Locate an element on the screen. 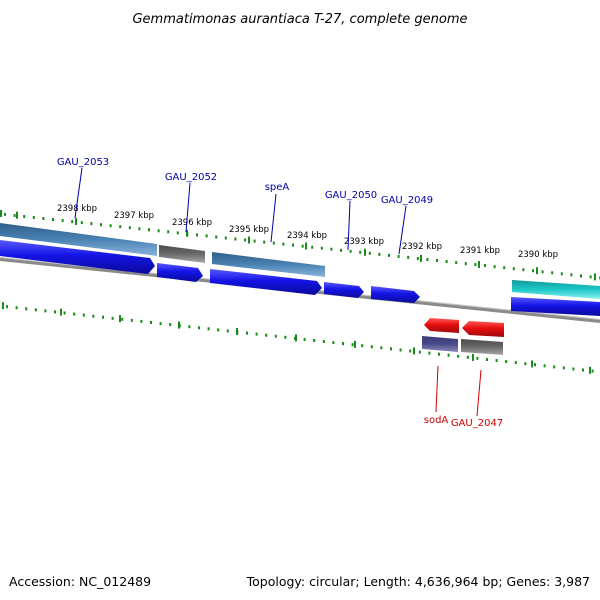 The width and height of the screenshot is (600, 600). ruler-upper is located at coordinates (300, 245).